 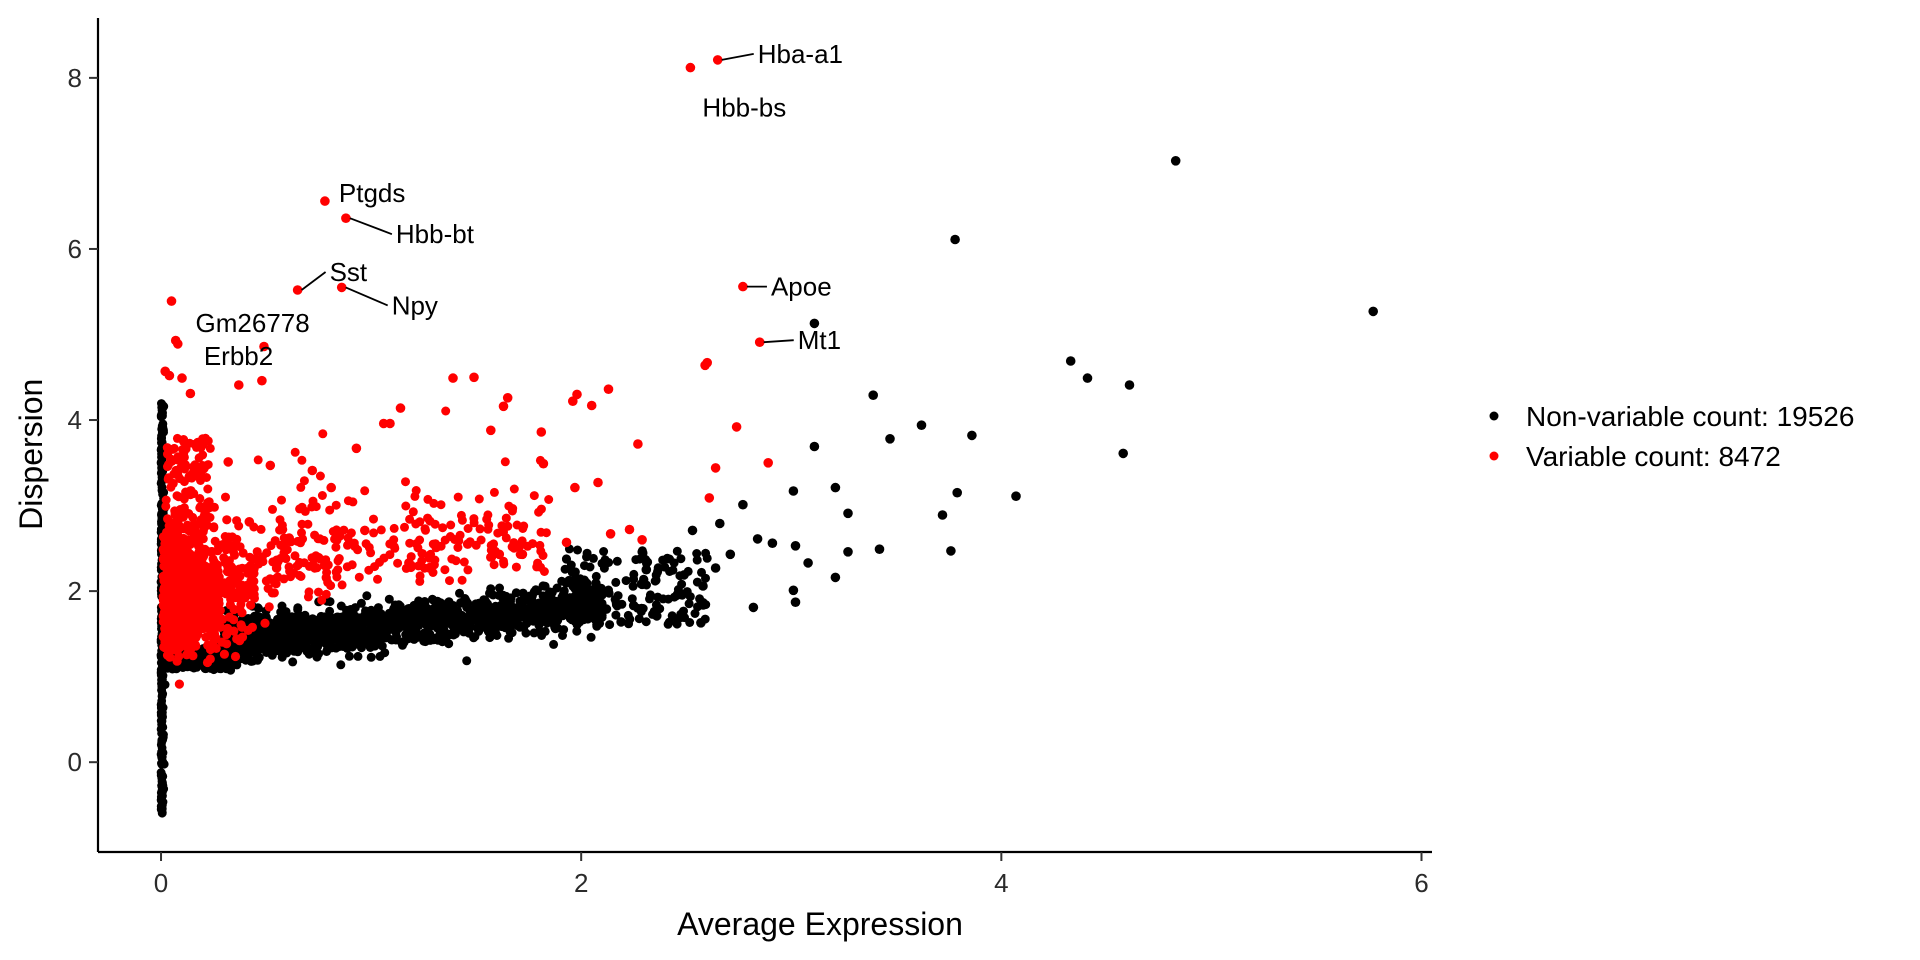 What do you see at coordinates (547, 198) in the screenshot?
I see `label-leader-lines` at bounding box center [547, 198].